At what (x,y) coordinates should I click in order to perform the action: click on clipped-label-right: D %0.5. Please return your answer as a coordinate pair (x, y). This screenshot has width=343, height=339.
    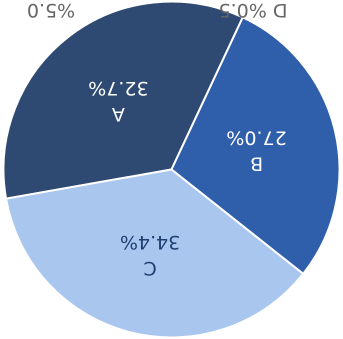
    Looking at the image, I should click on (253, 10).